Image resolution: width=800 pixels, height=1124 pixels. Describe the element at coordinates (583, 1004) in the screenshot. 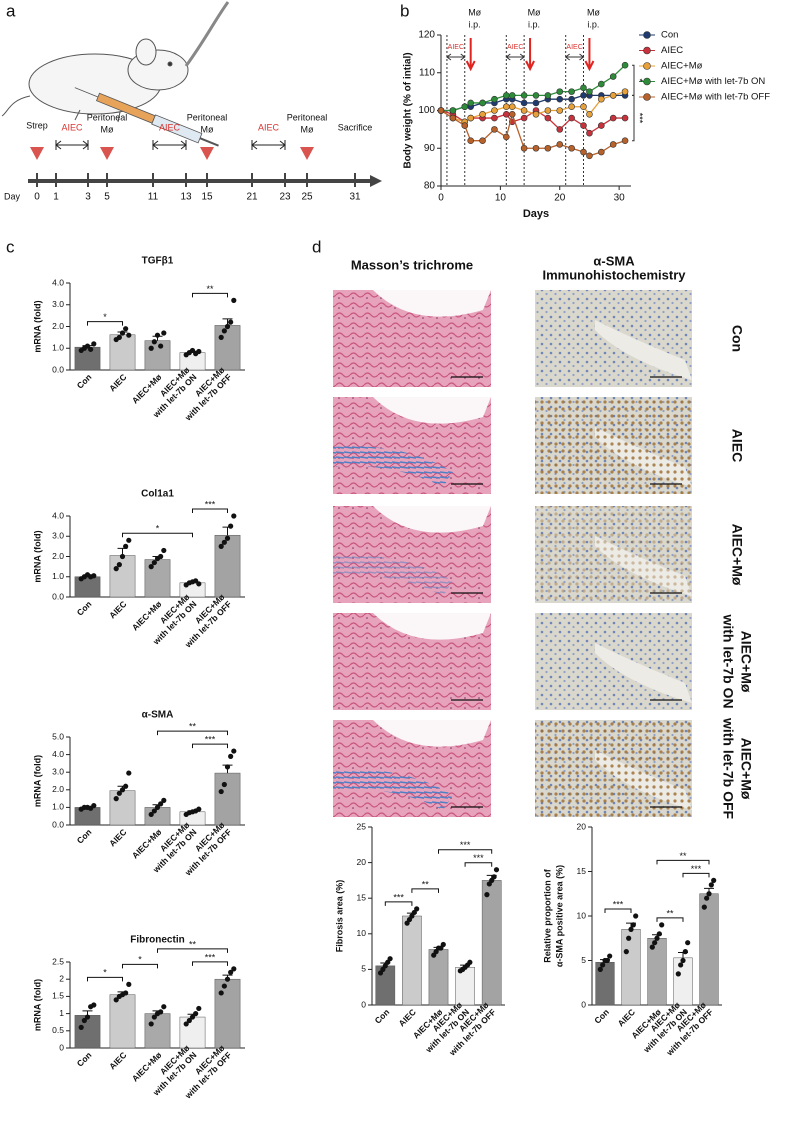

I see `y-tick-label: 0` at that location.